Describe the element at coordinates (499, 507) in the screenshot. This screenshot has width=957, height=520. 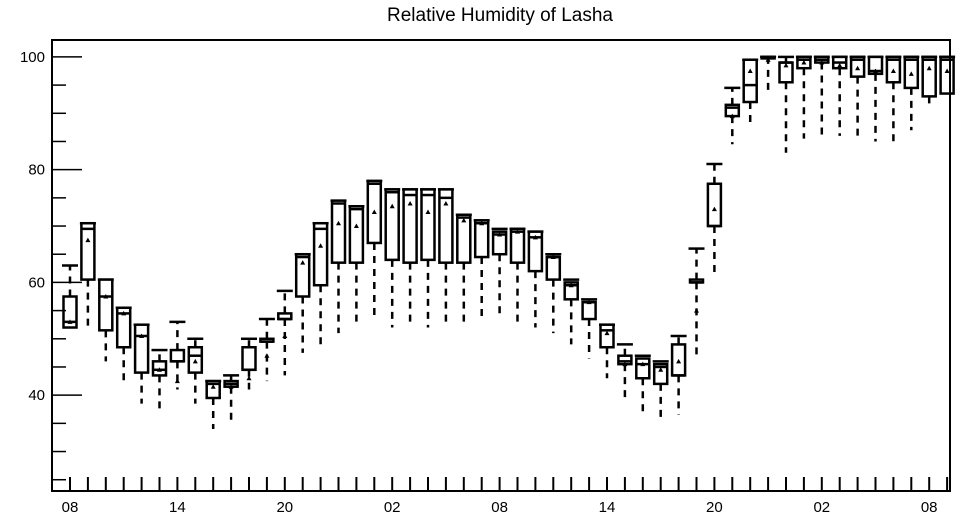
I see `x-tick-label: 08` at that location.